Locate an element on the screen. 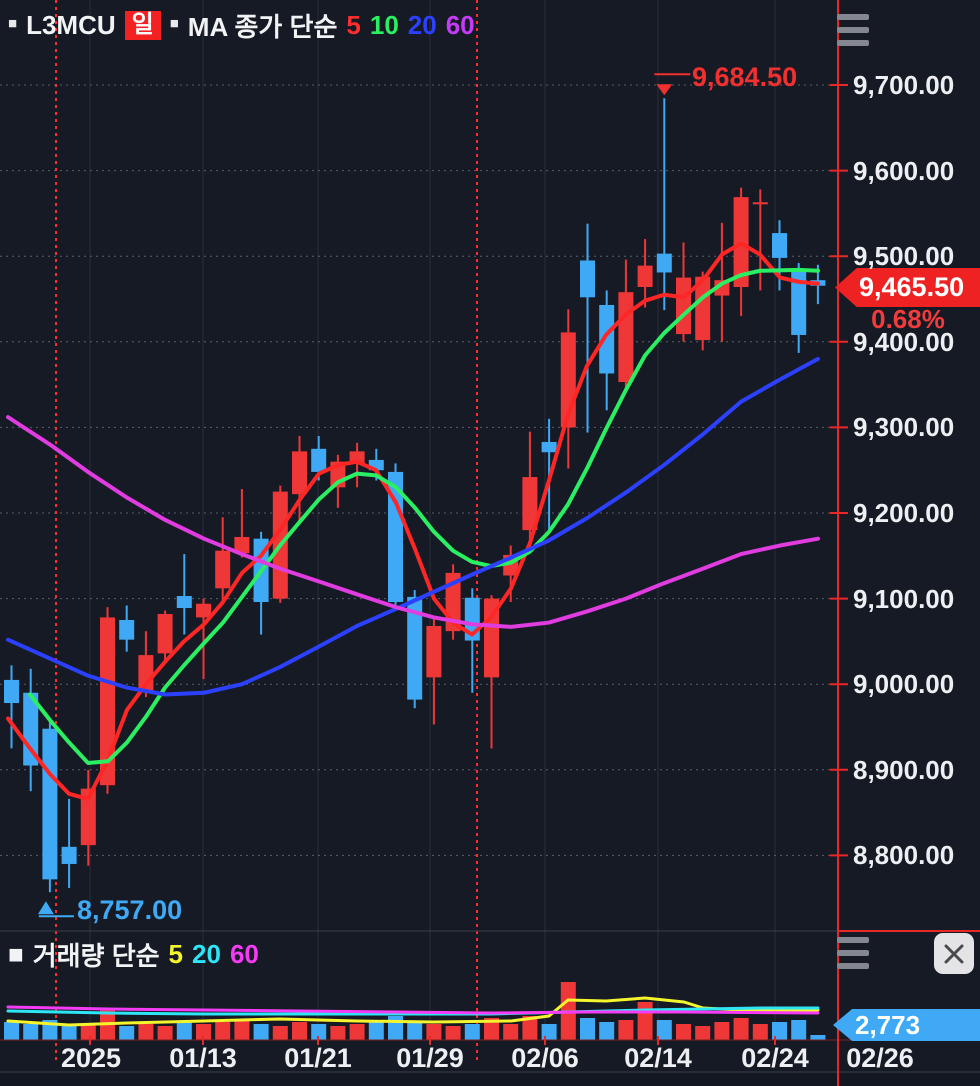 The height and width of the screenshot is (1086, 980). low-marker-icon is located at coordinates (45, 908).